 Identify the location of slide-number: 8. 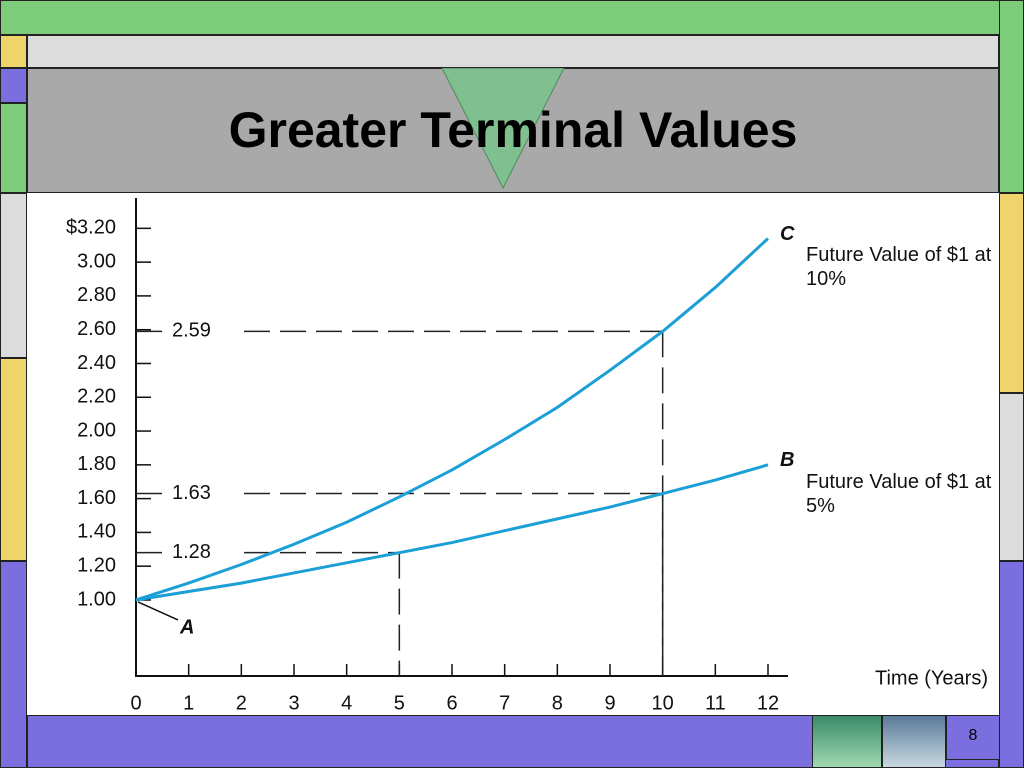
(973, 735).